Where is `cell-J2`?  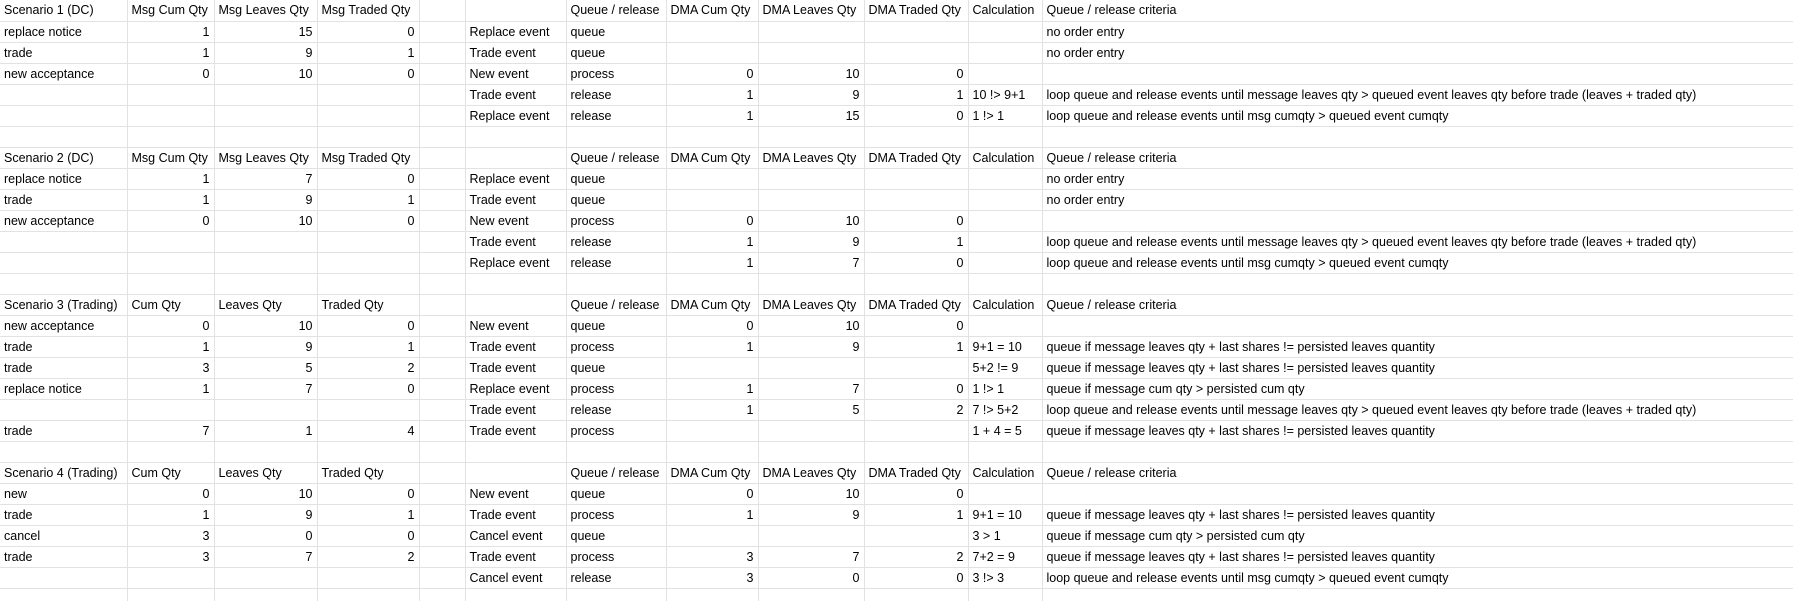
cell-J2 is located at coordinates (916, 32).